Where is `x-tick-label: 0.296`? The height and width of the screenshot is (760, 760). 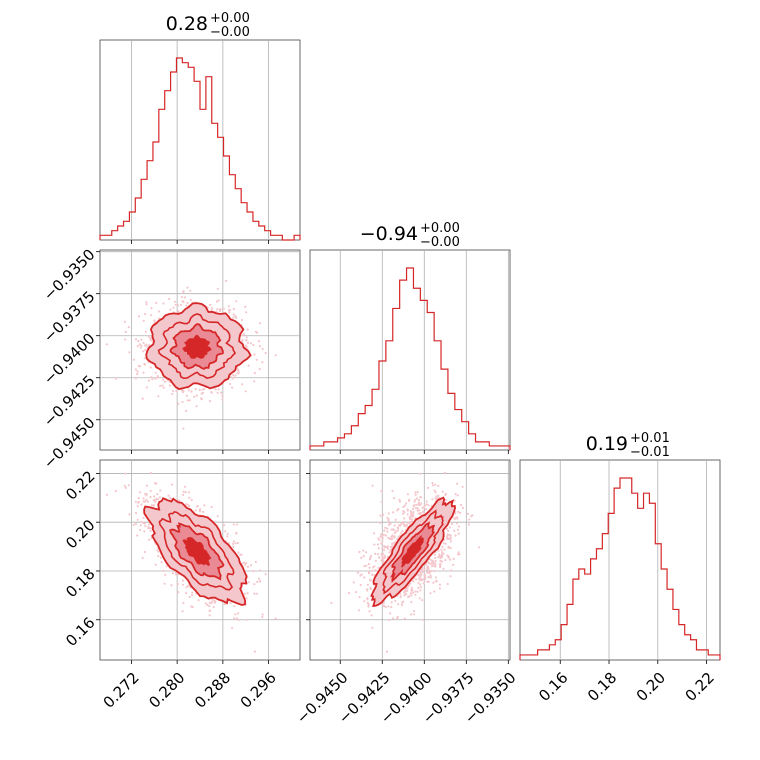
x-tick-label: 0.296 is located at coordinates (258, 690).